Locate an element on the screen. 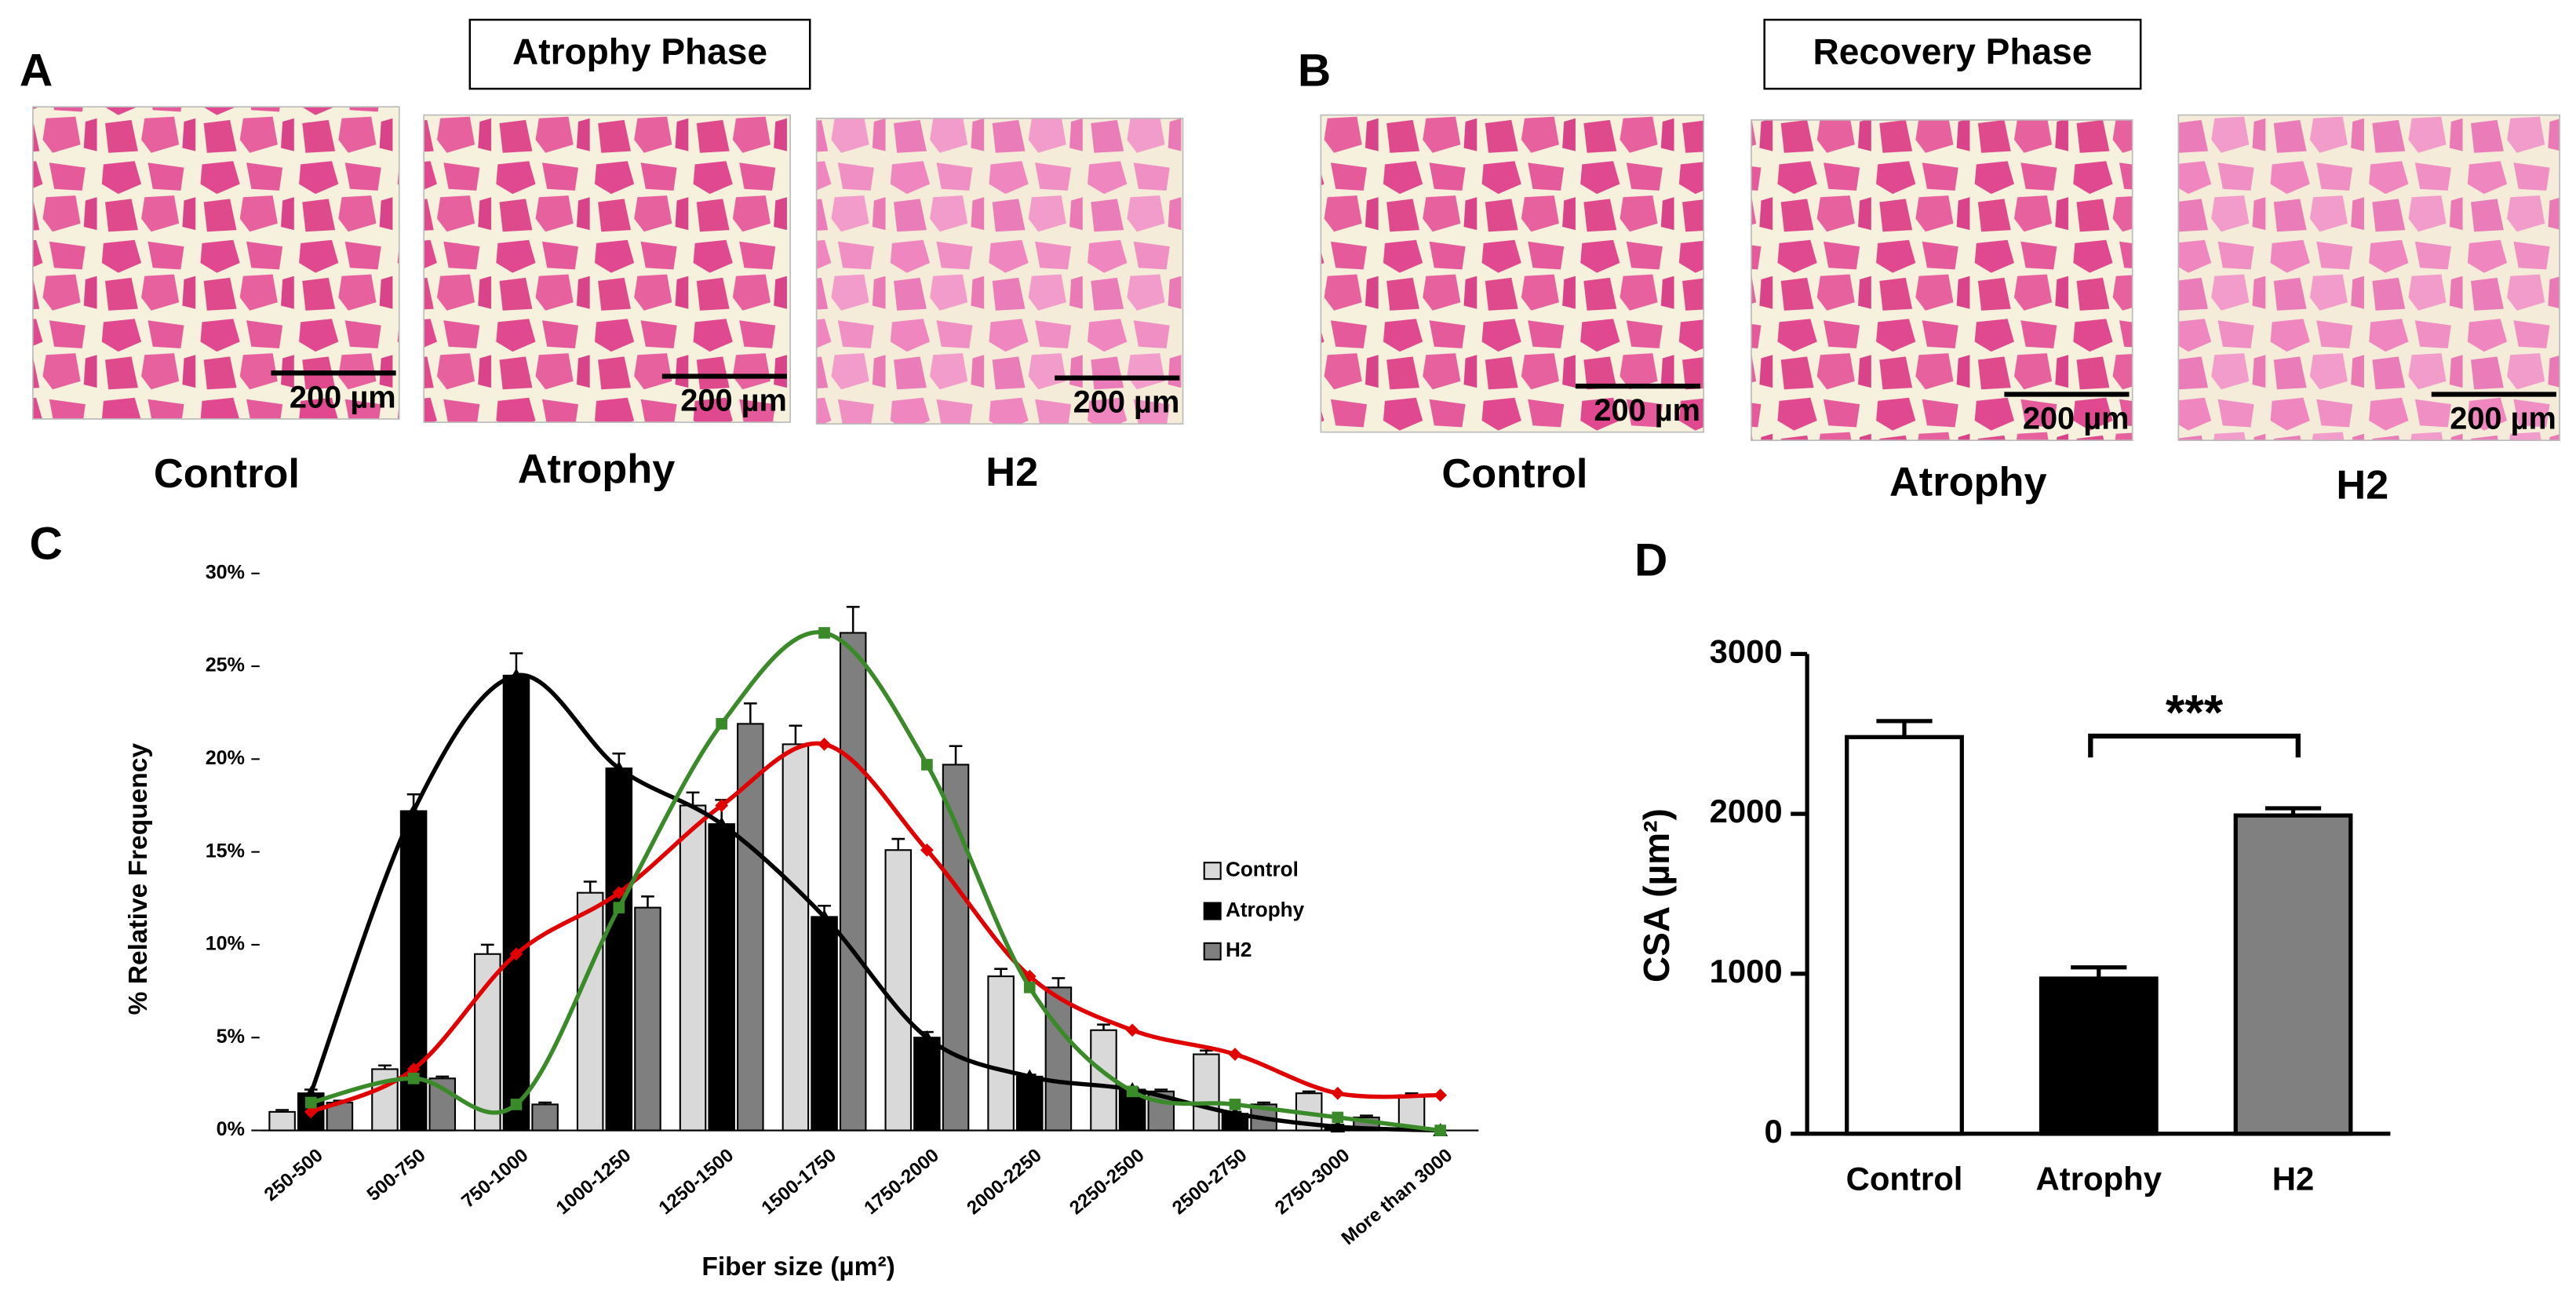 The height and width of the screenshot is (1305, 2576). legend-label: Atrophy is located at coordinates (1265, 909).